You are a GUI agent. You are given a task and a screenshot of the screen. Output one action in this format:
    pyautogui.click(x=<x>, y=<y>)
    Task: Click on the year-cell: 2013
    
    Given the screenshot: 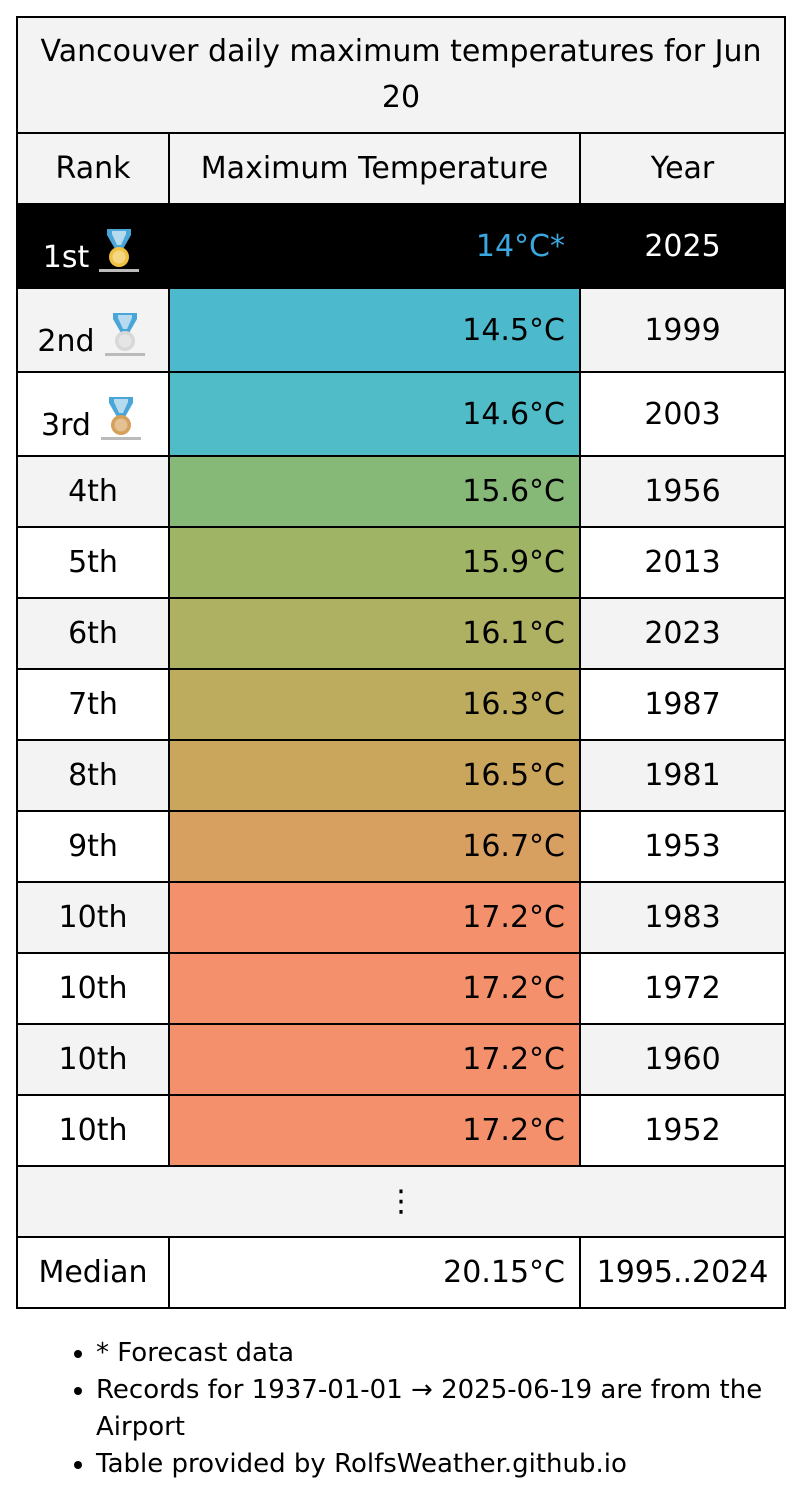 What is the action you would take?
    pyautogui.click(x=682, y=562)
    